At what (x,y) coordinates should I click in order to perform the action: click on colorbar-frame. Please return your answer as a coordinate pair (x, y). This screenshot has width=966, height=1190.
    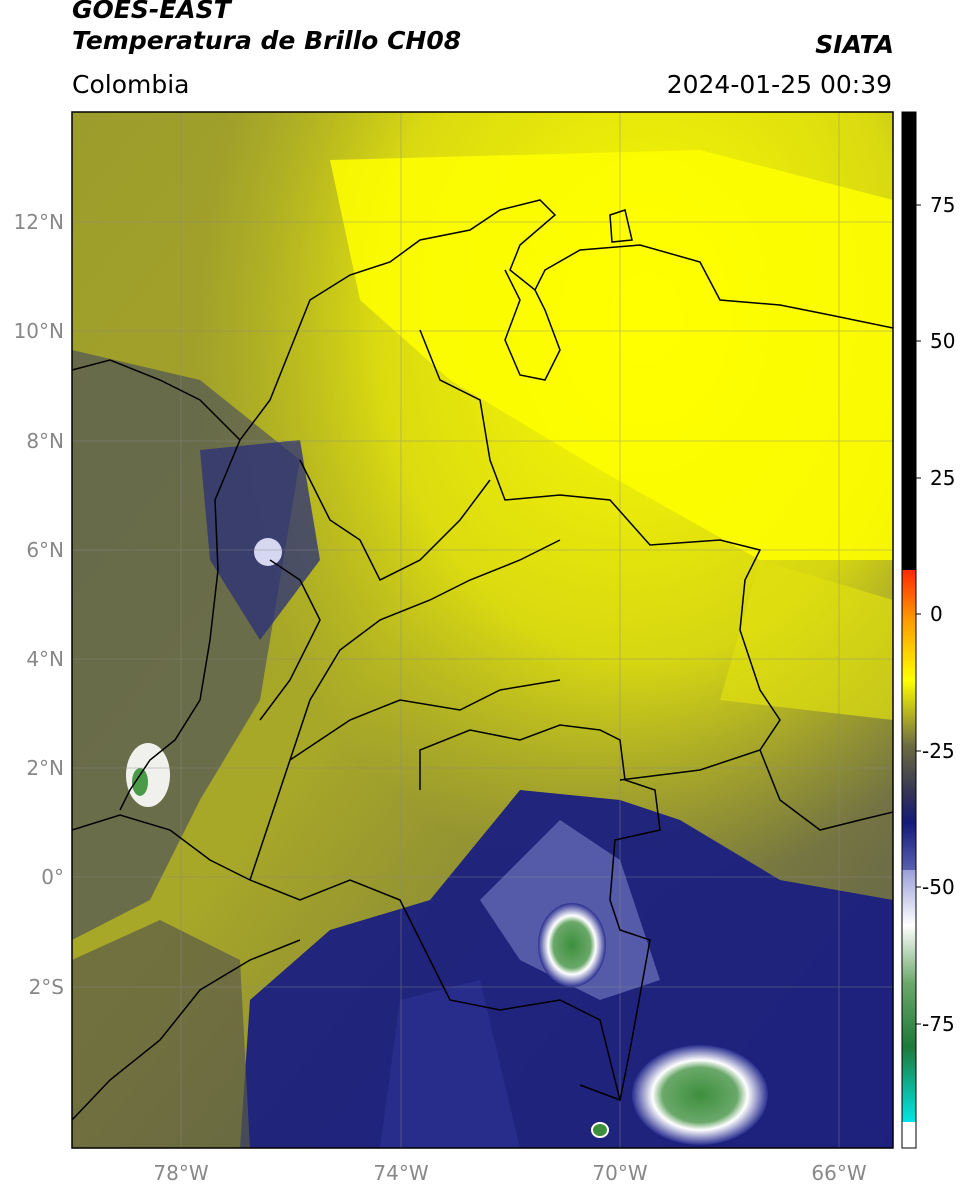
    Looking at the image, I should click on (909, 630).